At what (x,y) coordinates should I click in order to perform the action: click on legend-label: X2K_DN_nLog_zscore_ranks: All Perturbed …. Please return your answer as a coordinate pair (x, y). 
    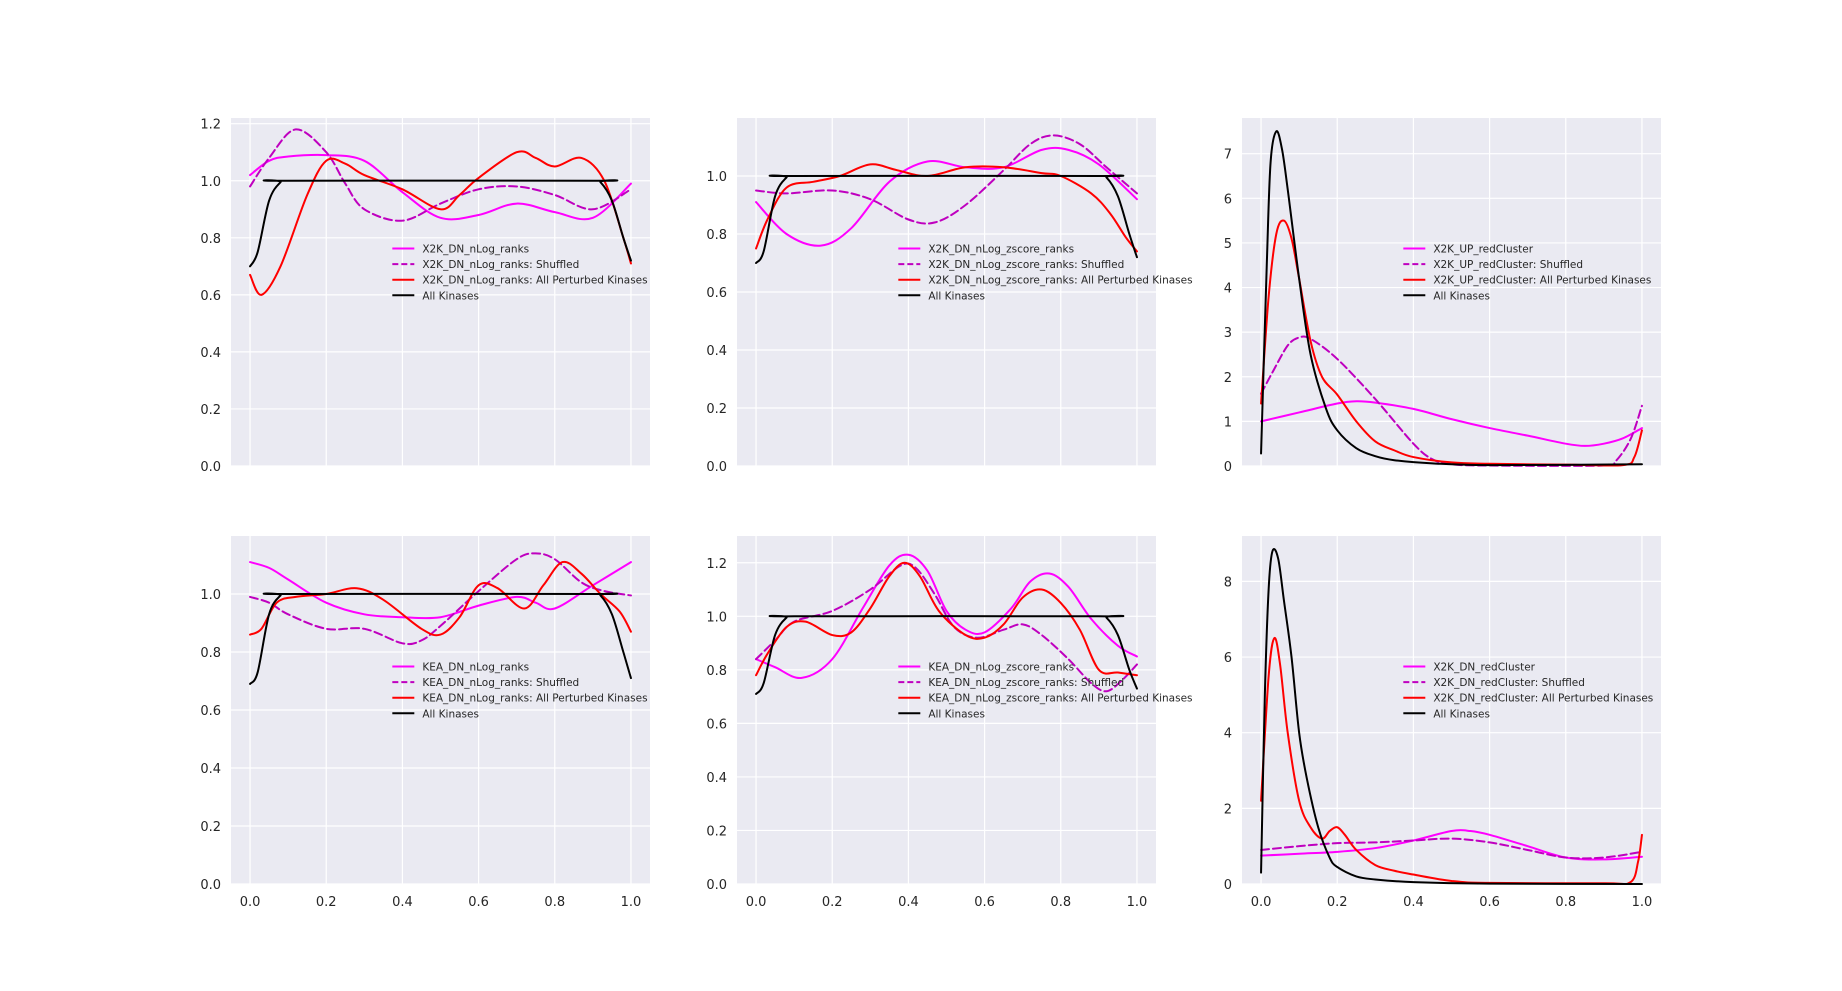
    Looking at the image, I should click on (1060, 281).